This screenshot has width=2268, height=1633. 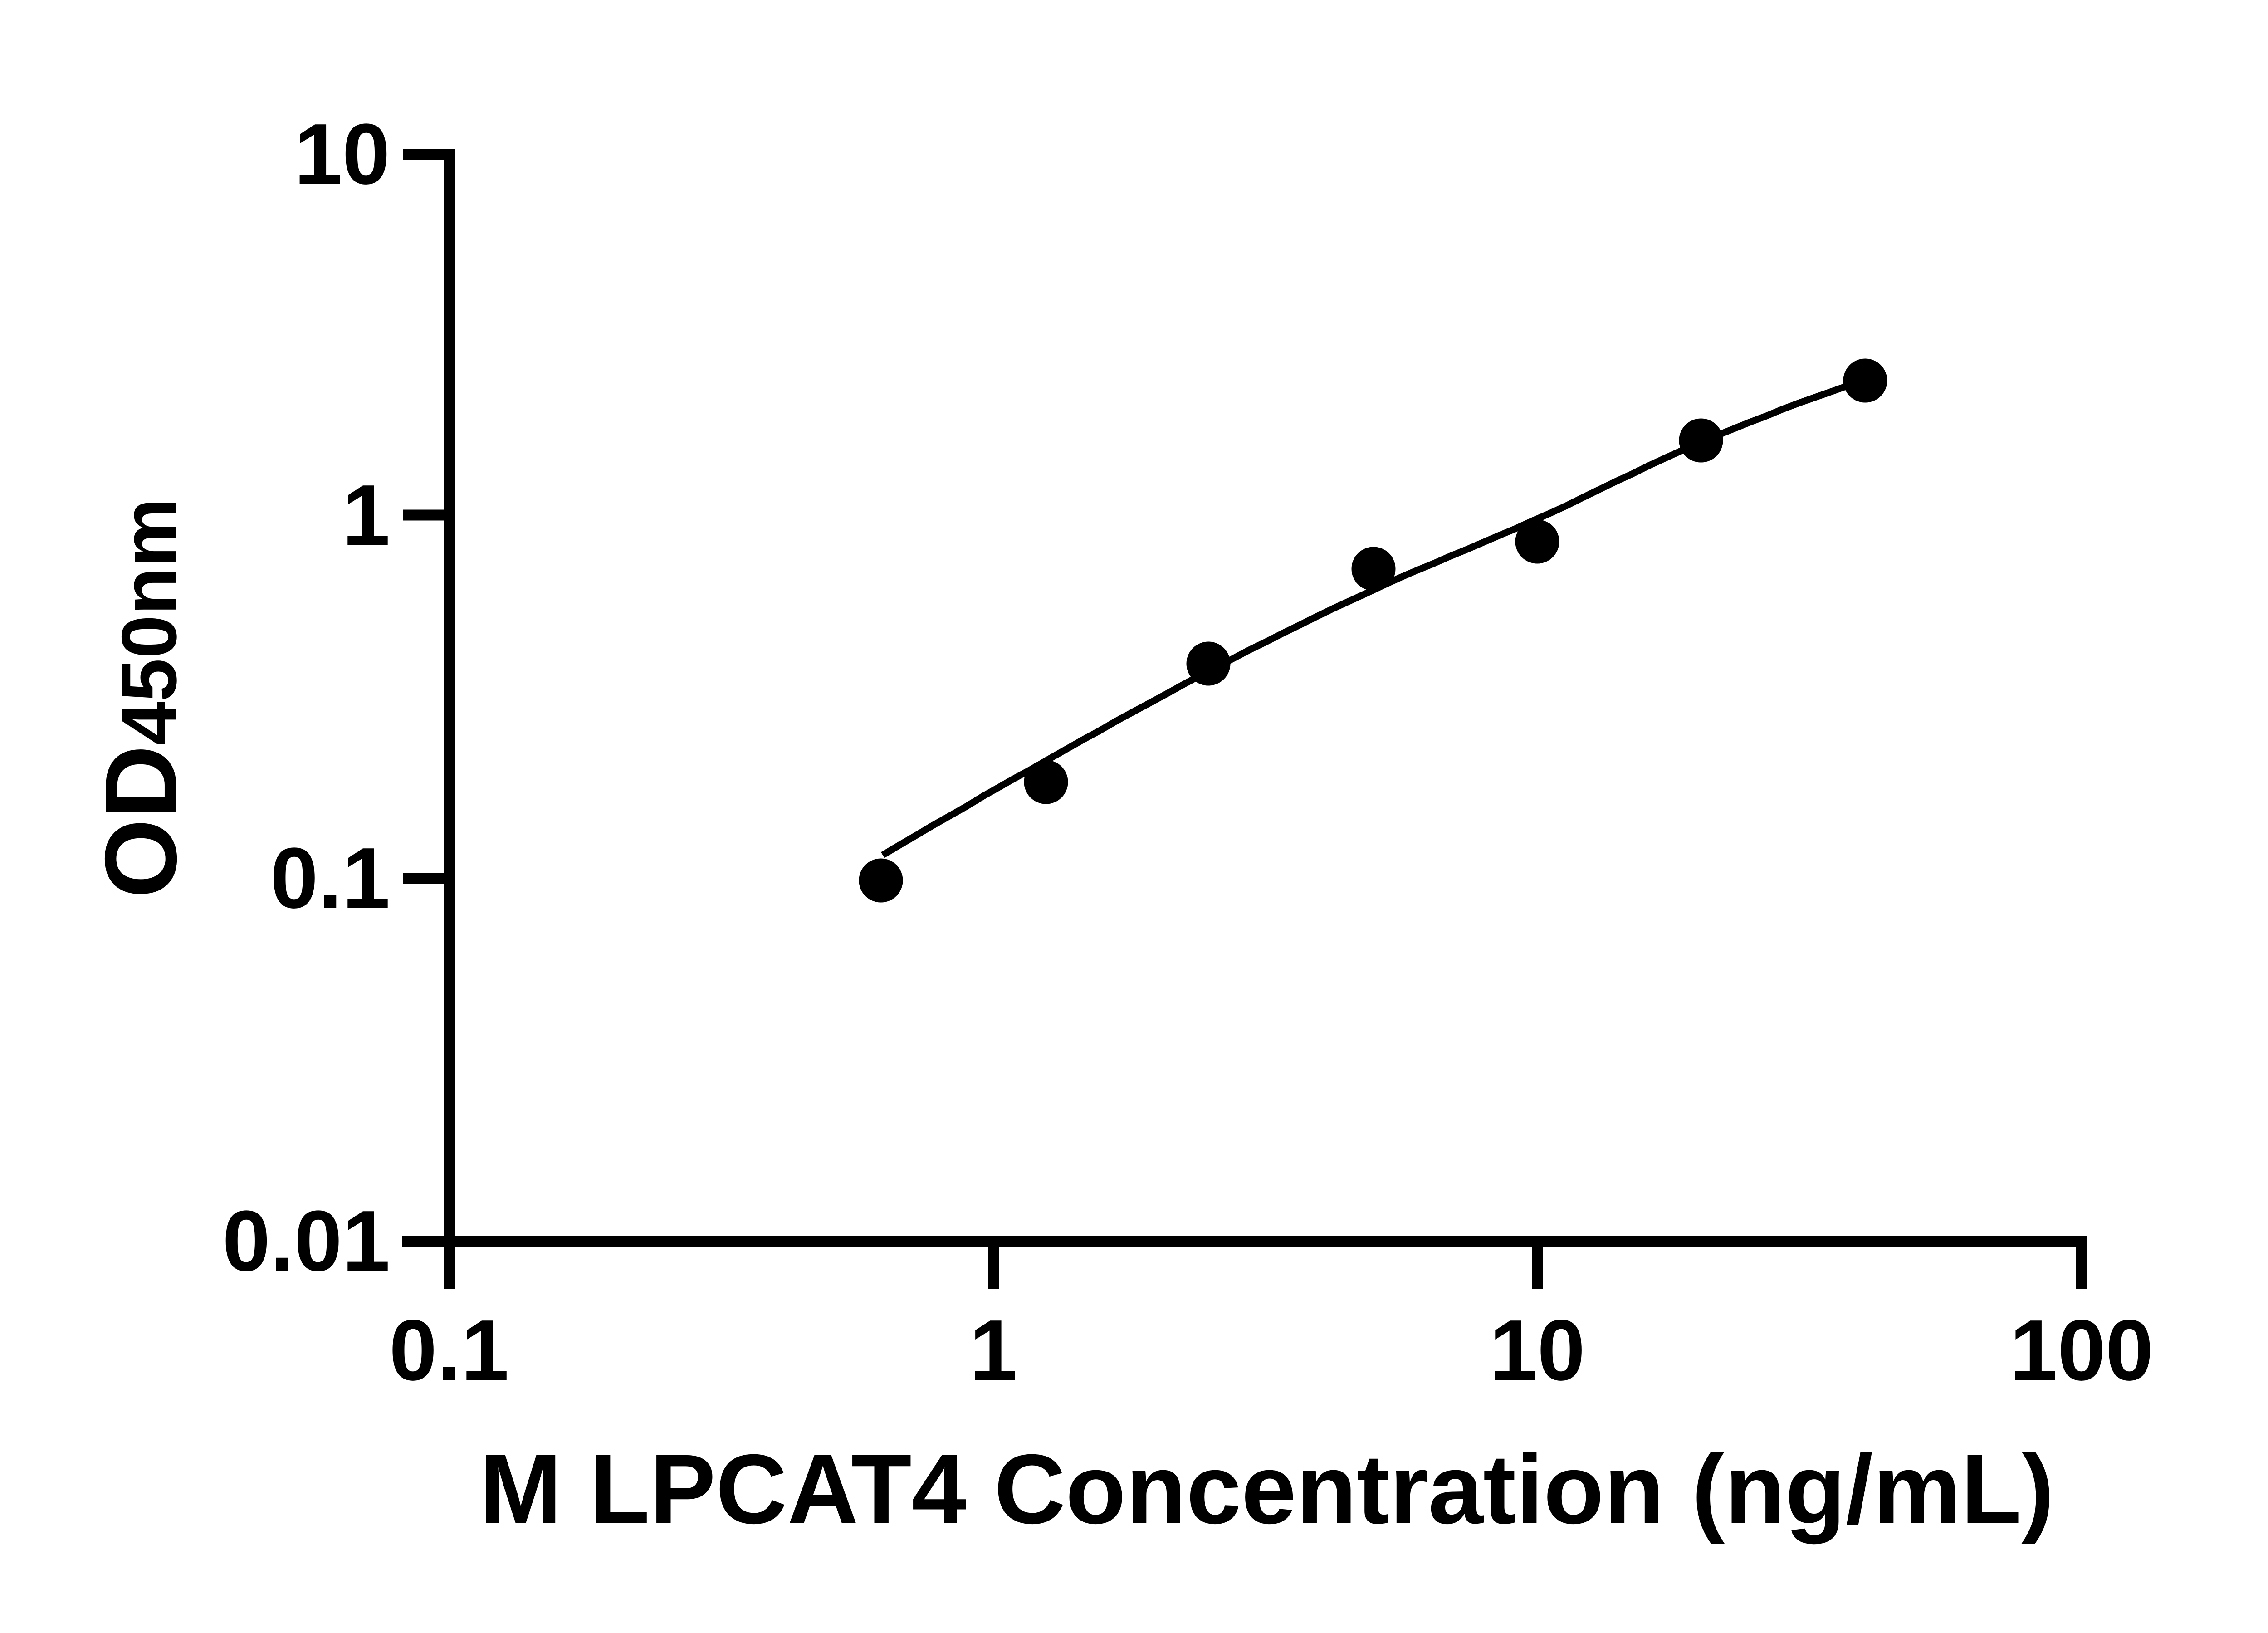 I want to click on svg-text: 100, so click(x=2081, y=1350).